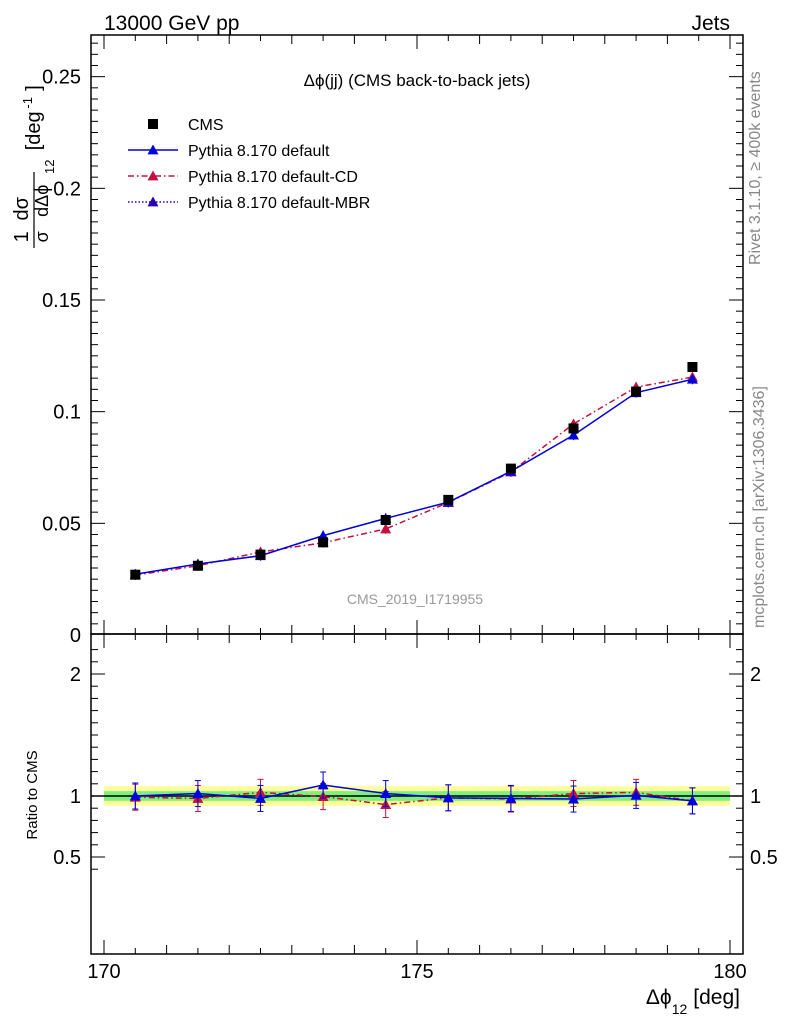 The image size is (786, 1024). What do you see at coordinates (729, 972) in the screenshot?
I see `x-tick-label: 180` at bounding box center [729, 972].